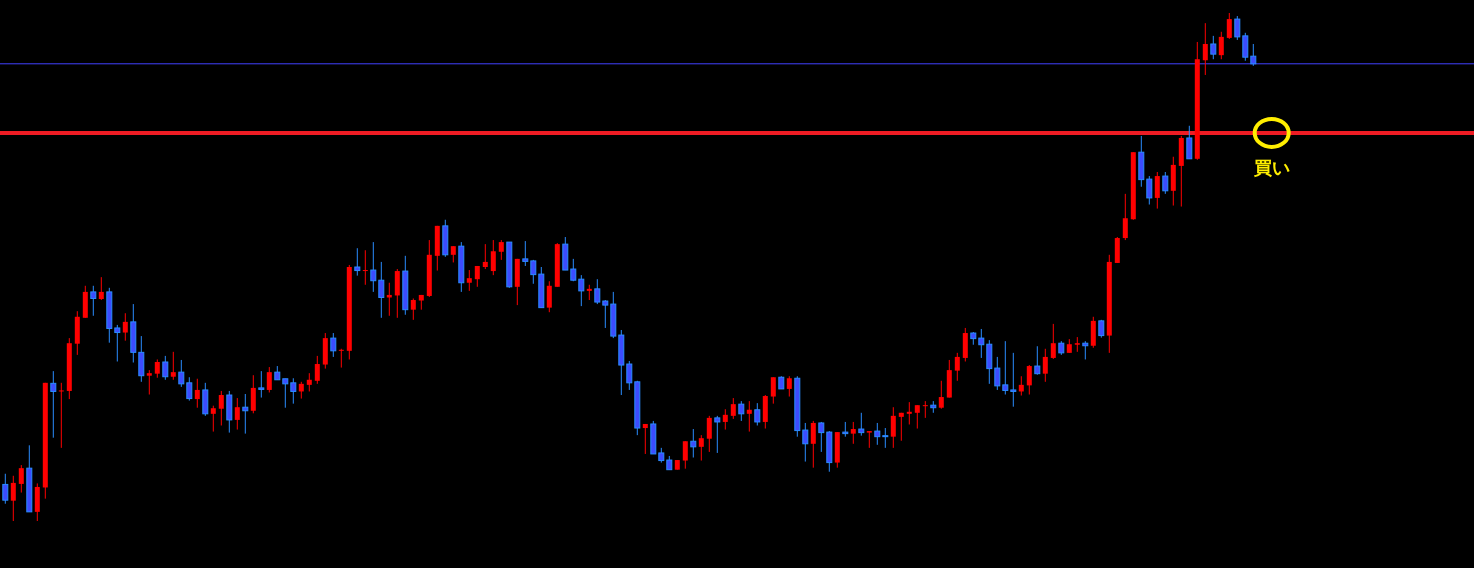 This screenshot has width=1474, height=568. Describe the element at coordinates (1271, 167) in the screenshot. I see `annotation: 買い` at that location.